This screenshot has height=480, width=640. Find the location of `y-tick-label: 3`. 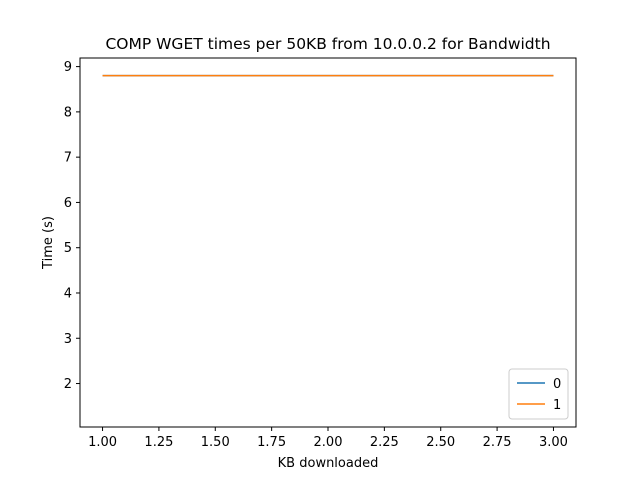

y-tick-label: 3 is located at coordinates (68, 339).